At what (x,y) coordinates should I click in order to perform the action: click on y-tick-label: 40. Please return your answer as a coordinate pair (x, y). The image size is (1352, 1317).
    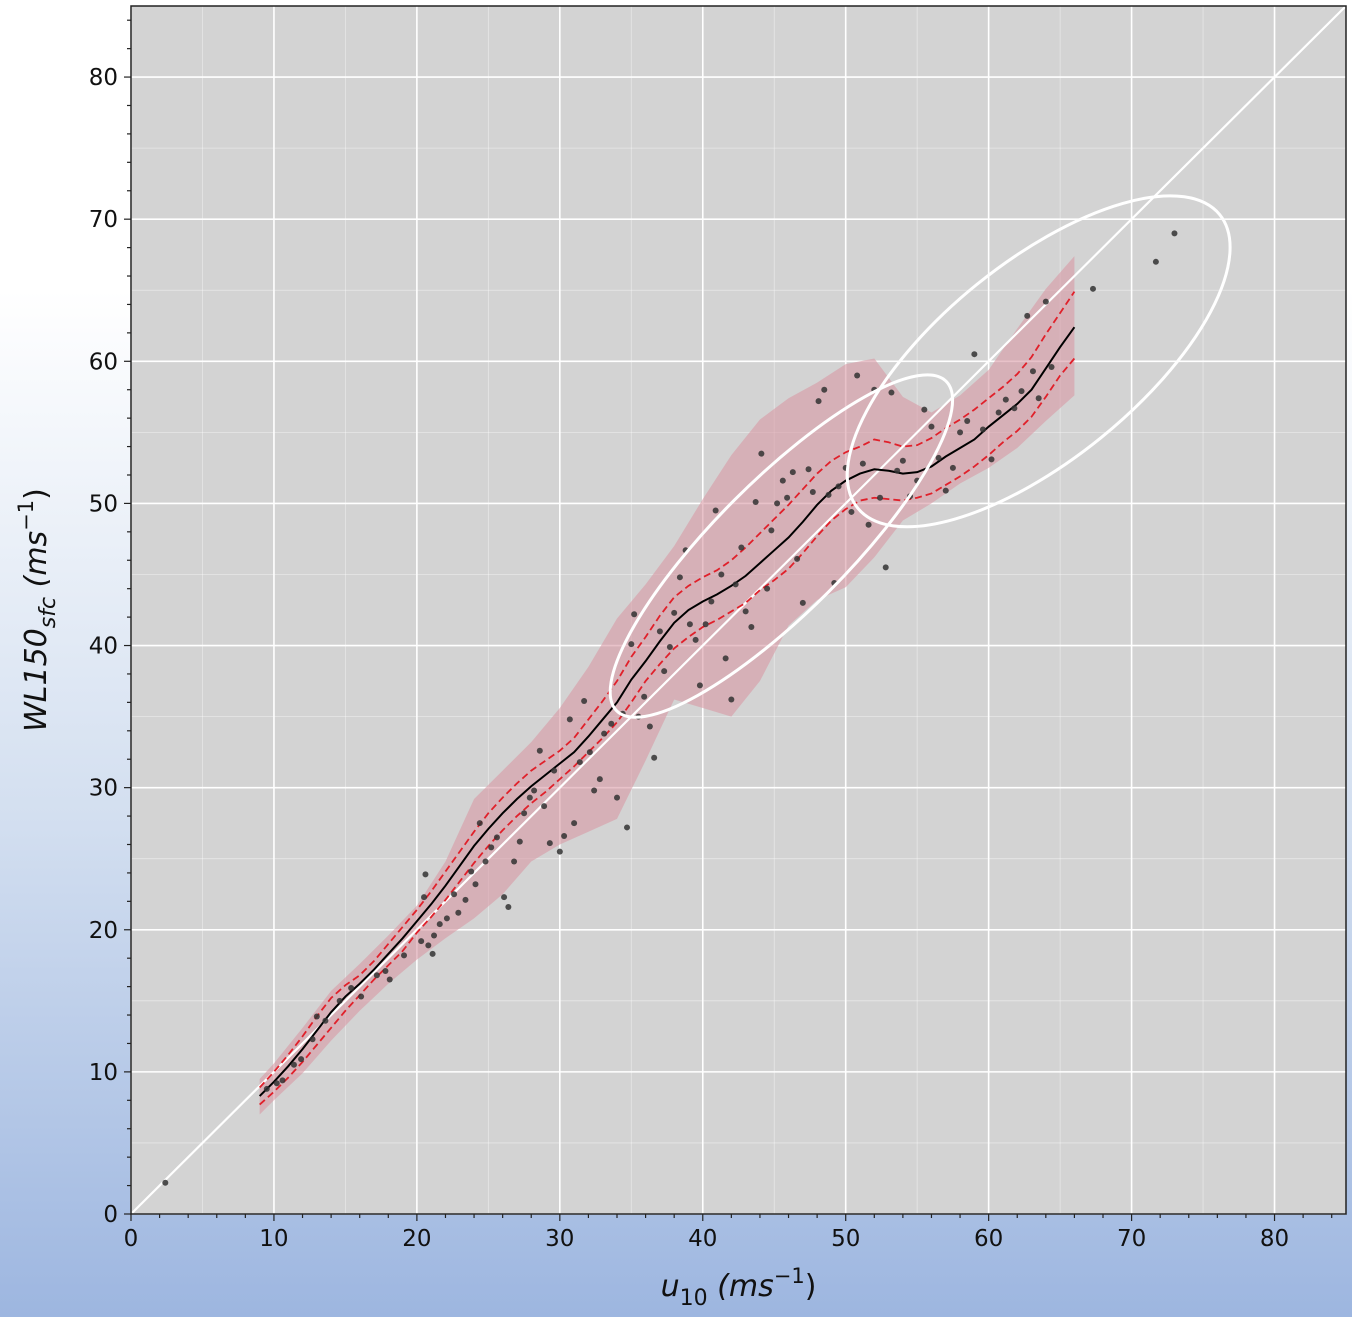
    Looking at the image, I should click on (103, 647).